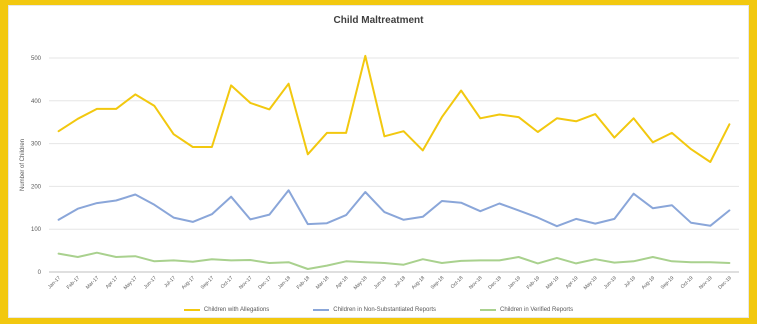 This screenshot has width=757, height=324. I want to click on legend-item: Children in Verified Reports, so click(526, 310).